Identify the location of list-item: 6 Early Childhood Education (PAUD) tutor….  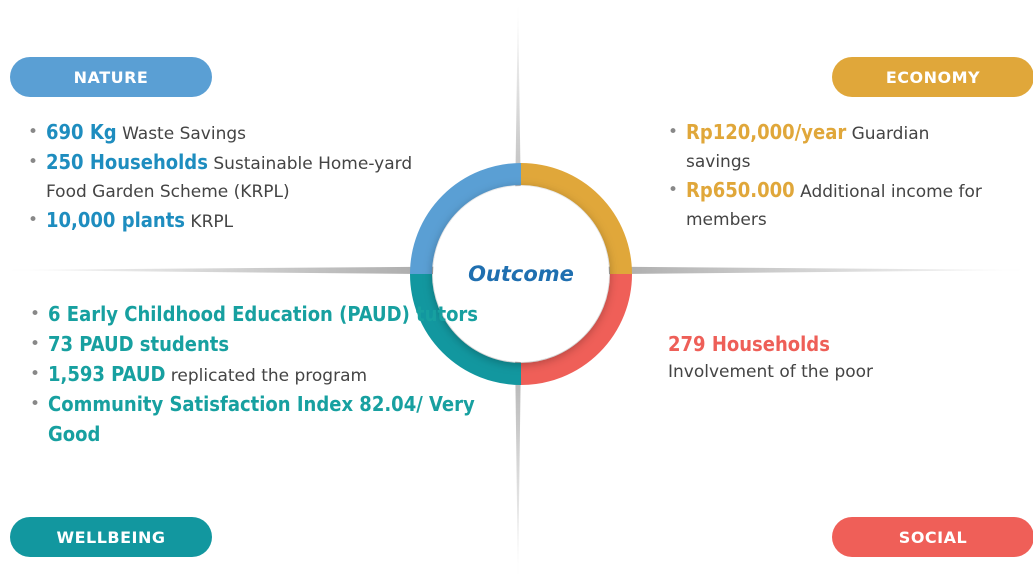
(255, 315).